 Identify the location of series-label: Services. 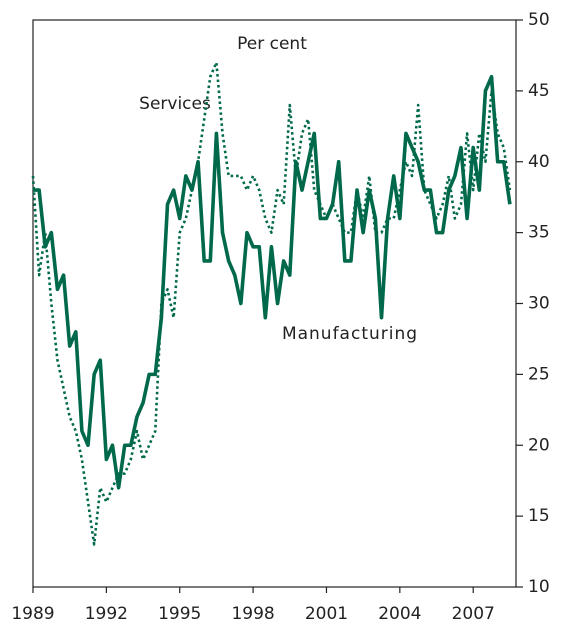
(175, 104).